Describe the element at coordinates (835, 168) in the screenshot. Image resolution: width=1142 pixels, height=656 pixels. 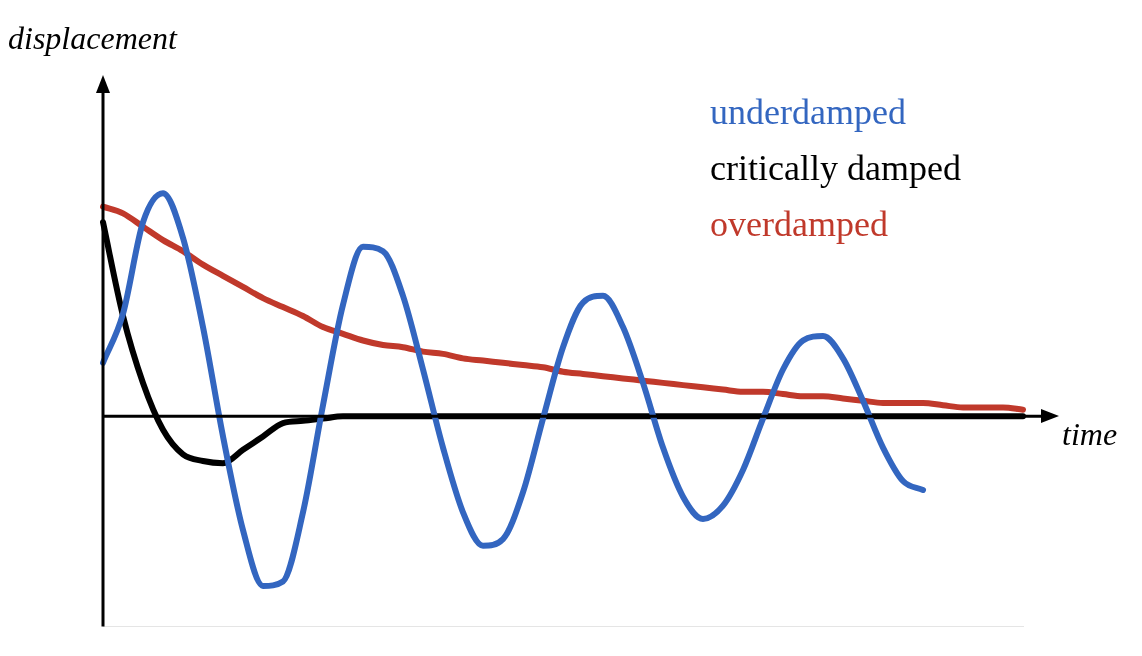
I see `text: critically damped` at that location.